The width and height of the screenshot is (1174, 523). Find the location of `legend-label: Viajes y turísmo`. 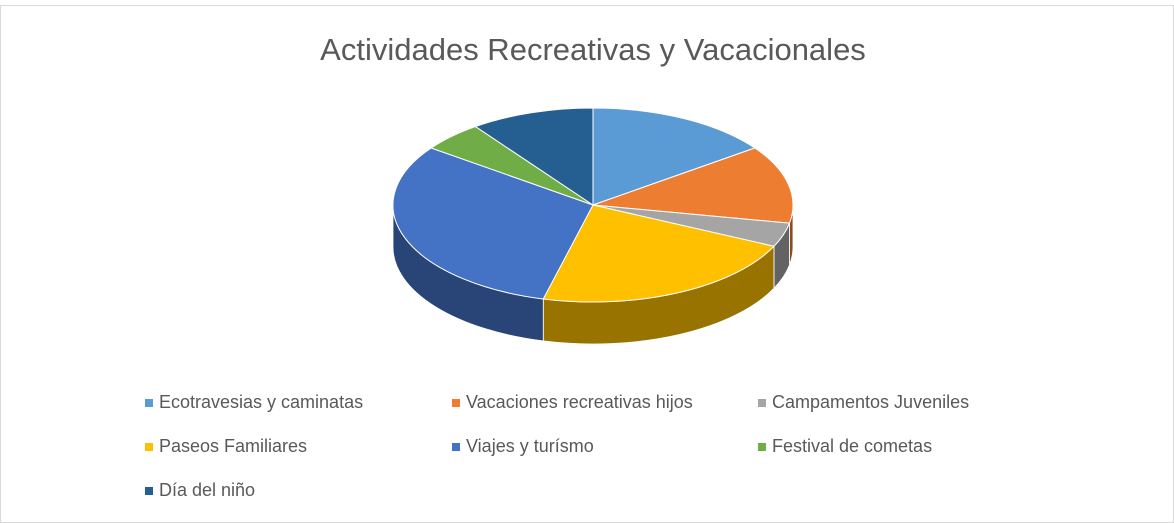

legend-label: Viajes y turísmo is located at coordinates (530, 446).